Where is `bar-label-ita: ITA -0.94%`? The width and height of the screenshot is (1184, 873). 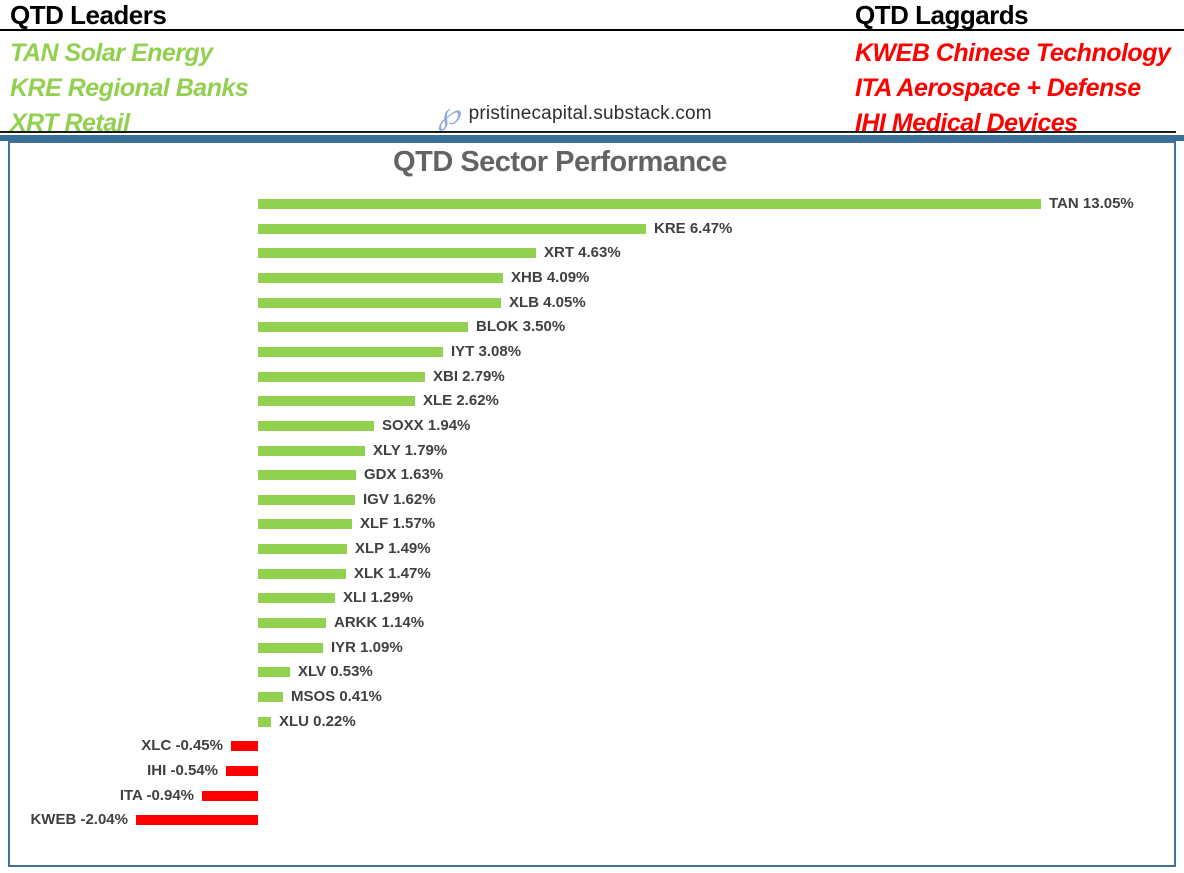 bar-label-ita: ITA -0.94% is located at coordinates (156, 795).